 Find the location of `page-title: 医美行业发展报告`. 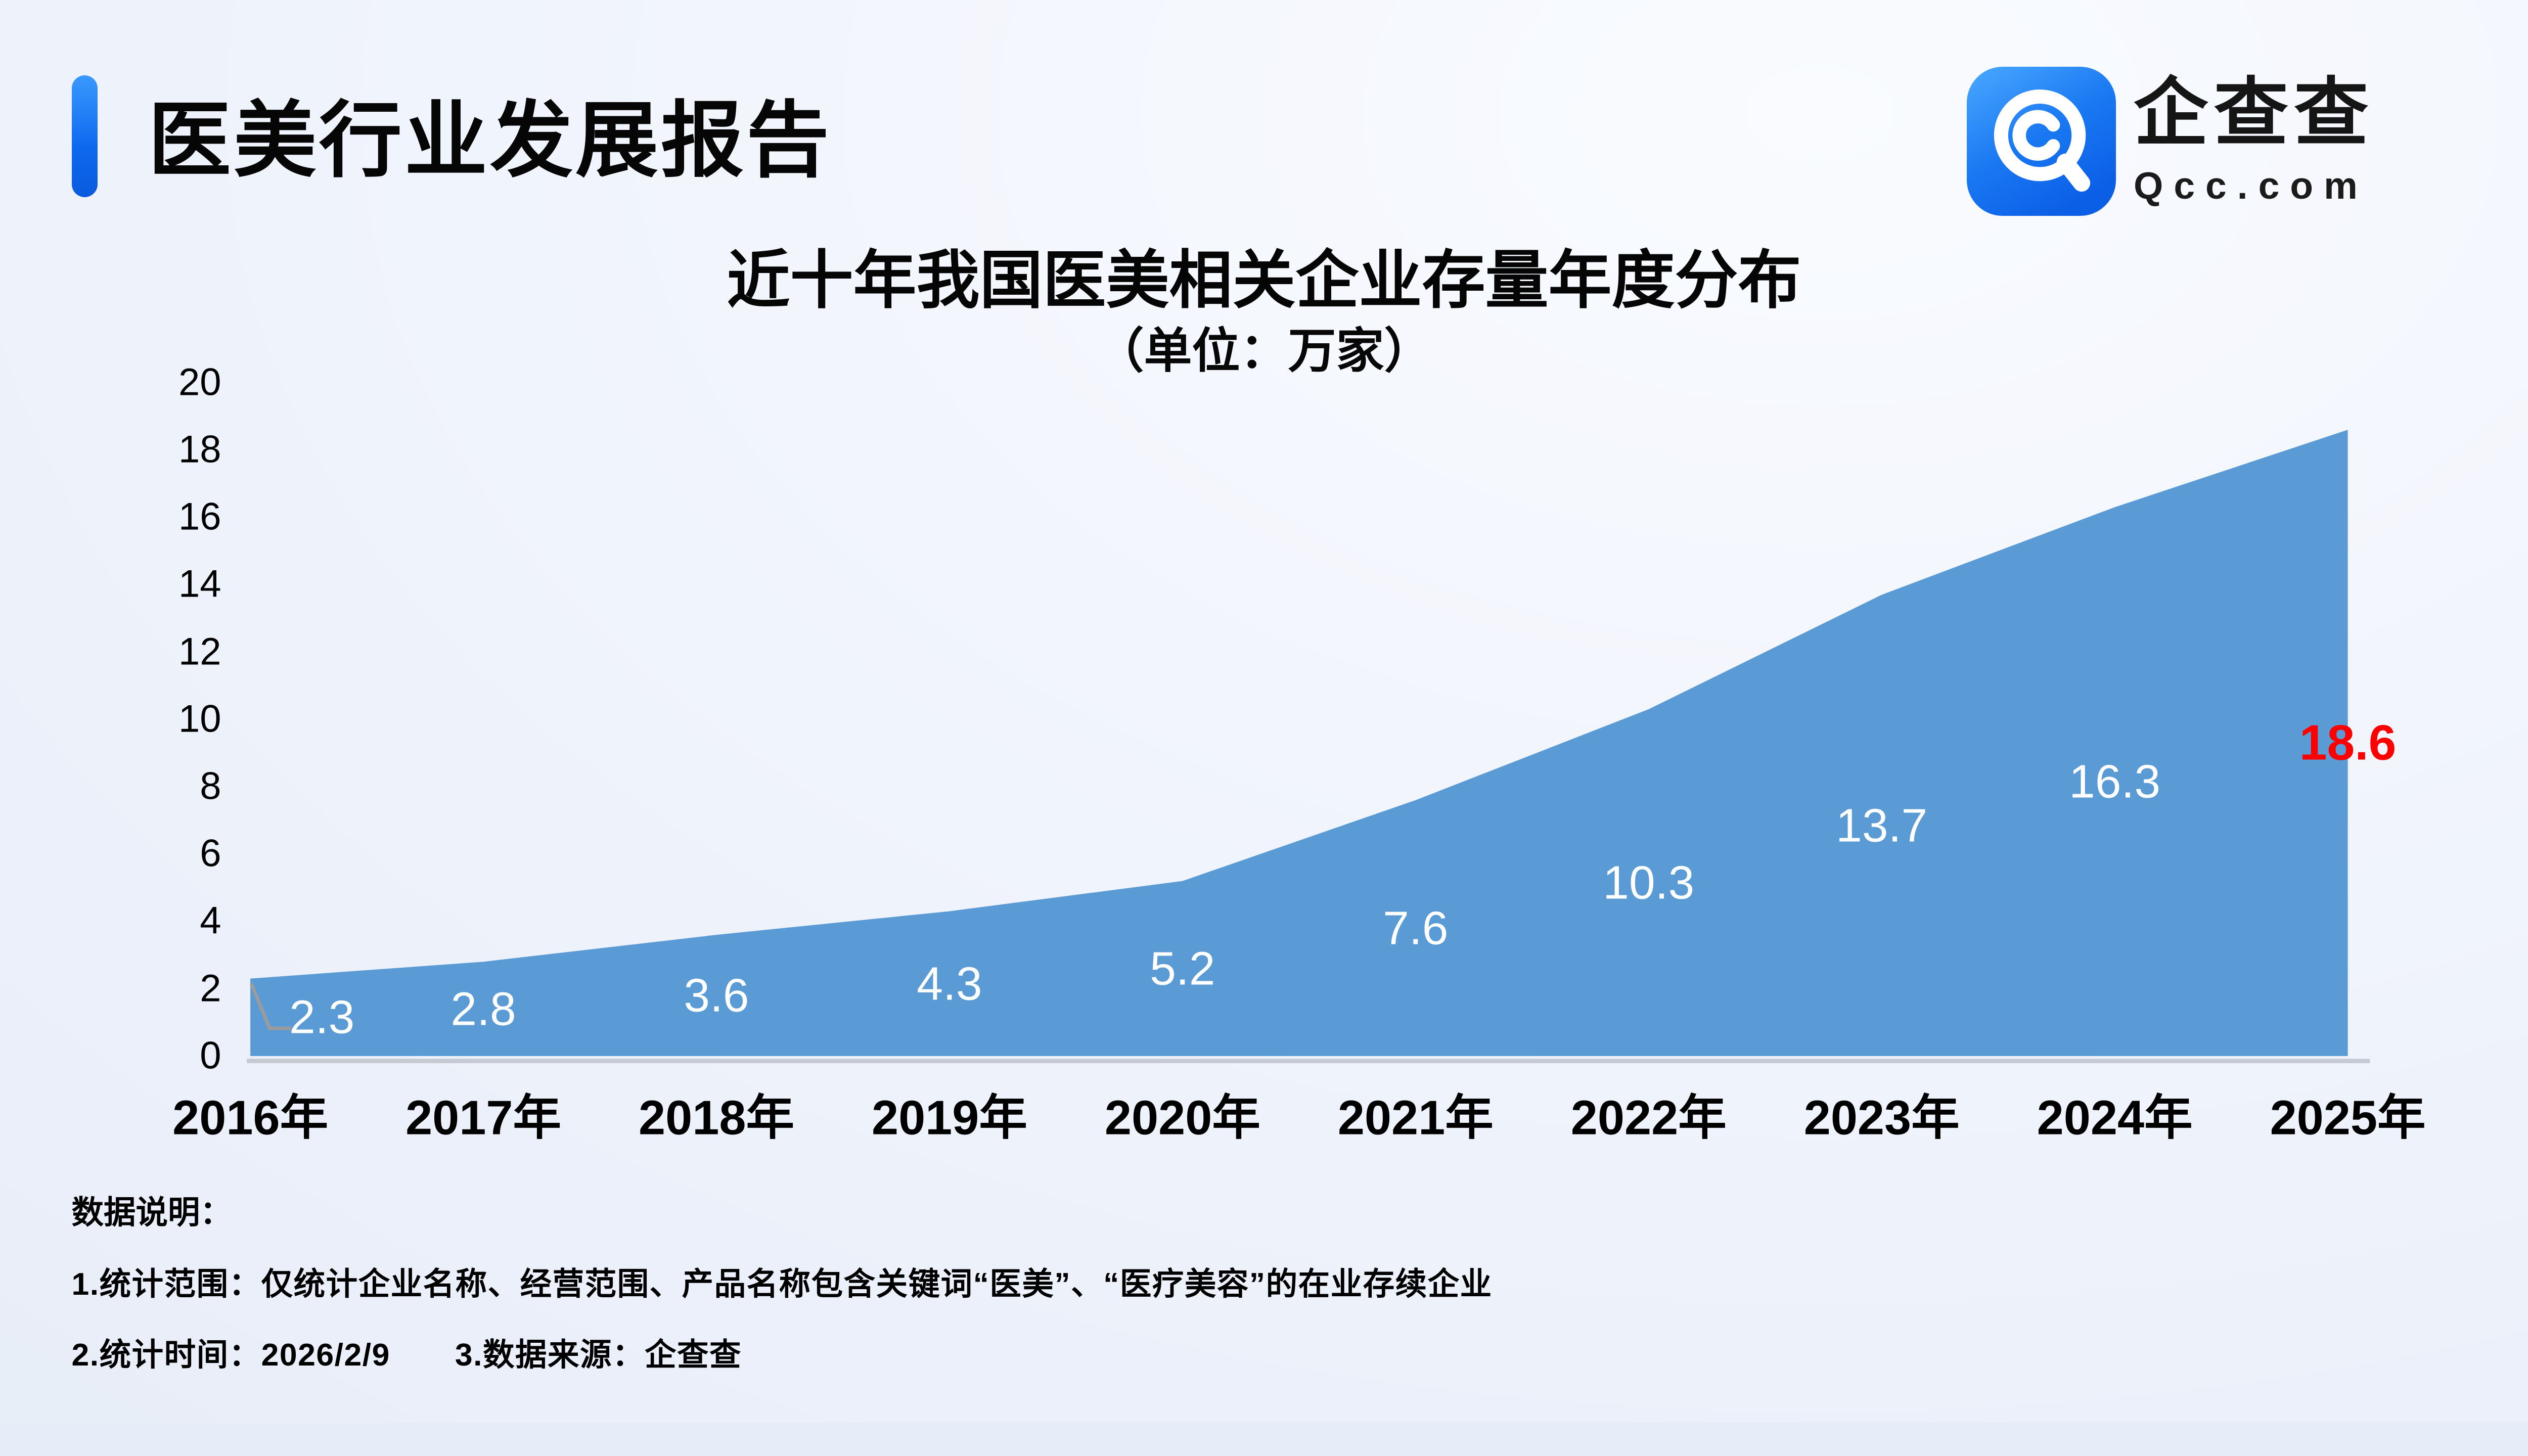

page-title: 医美行业发展报告 is located at coordinates (490, 140).